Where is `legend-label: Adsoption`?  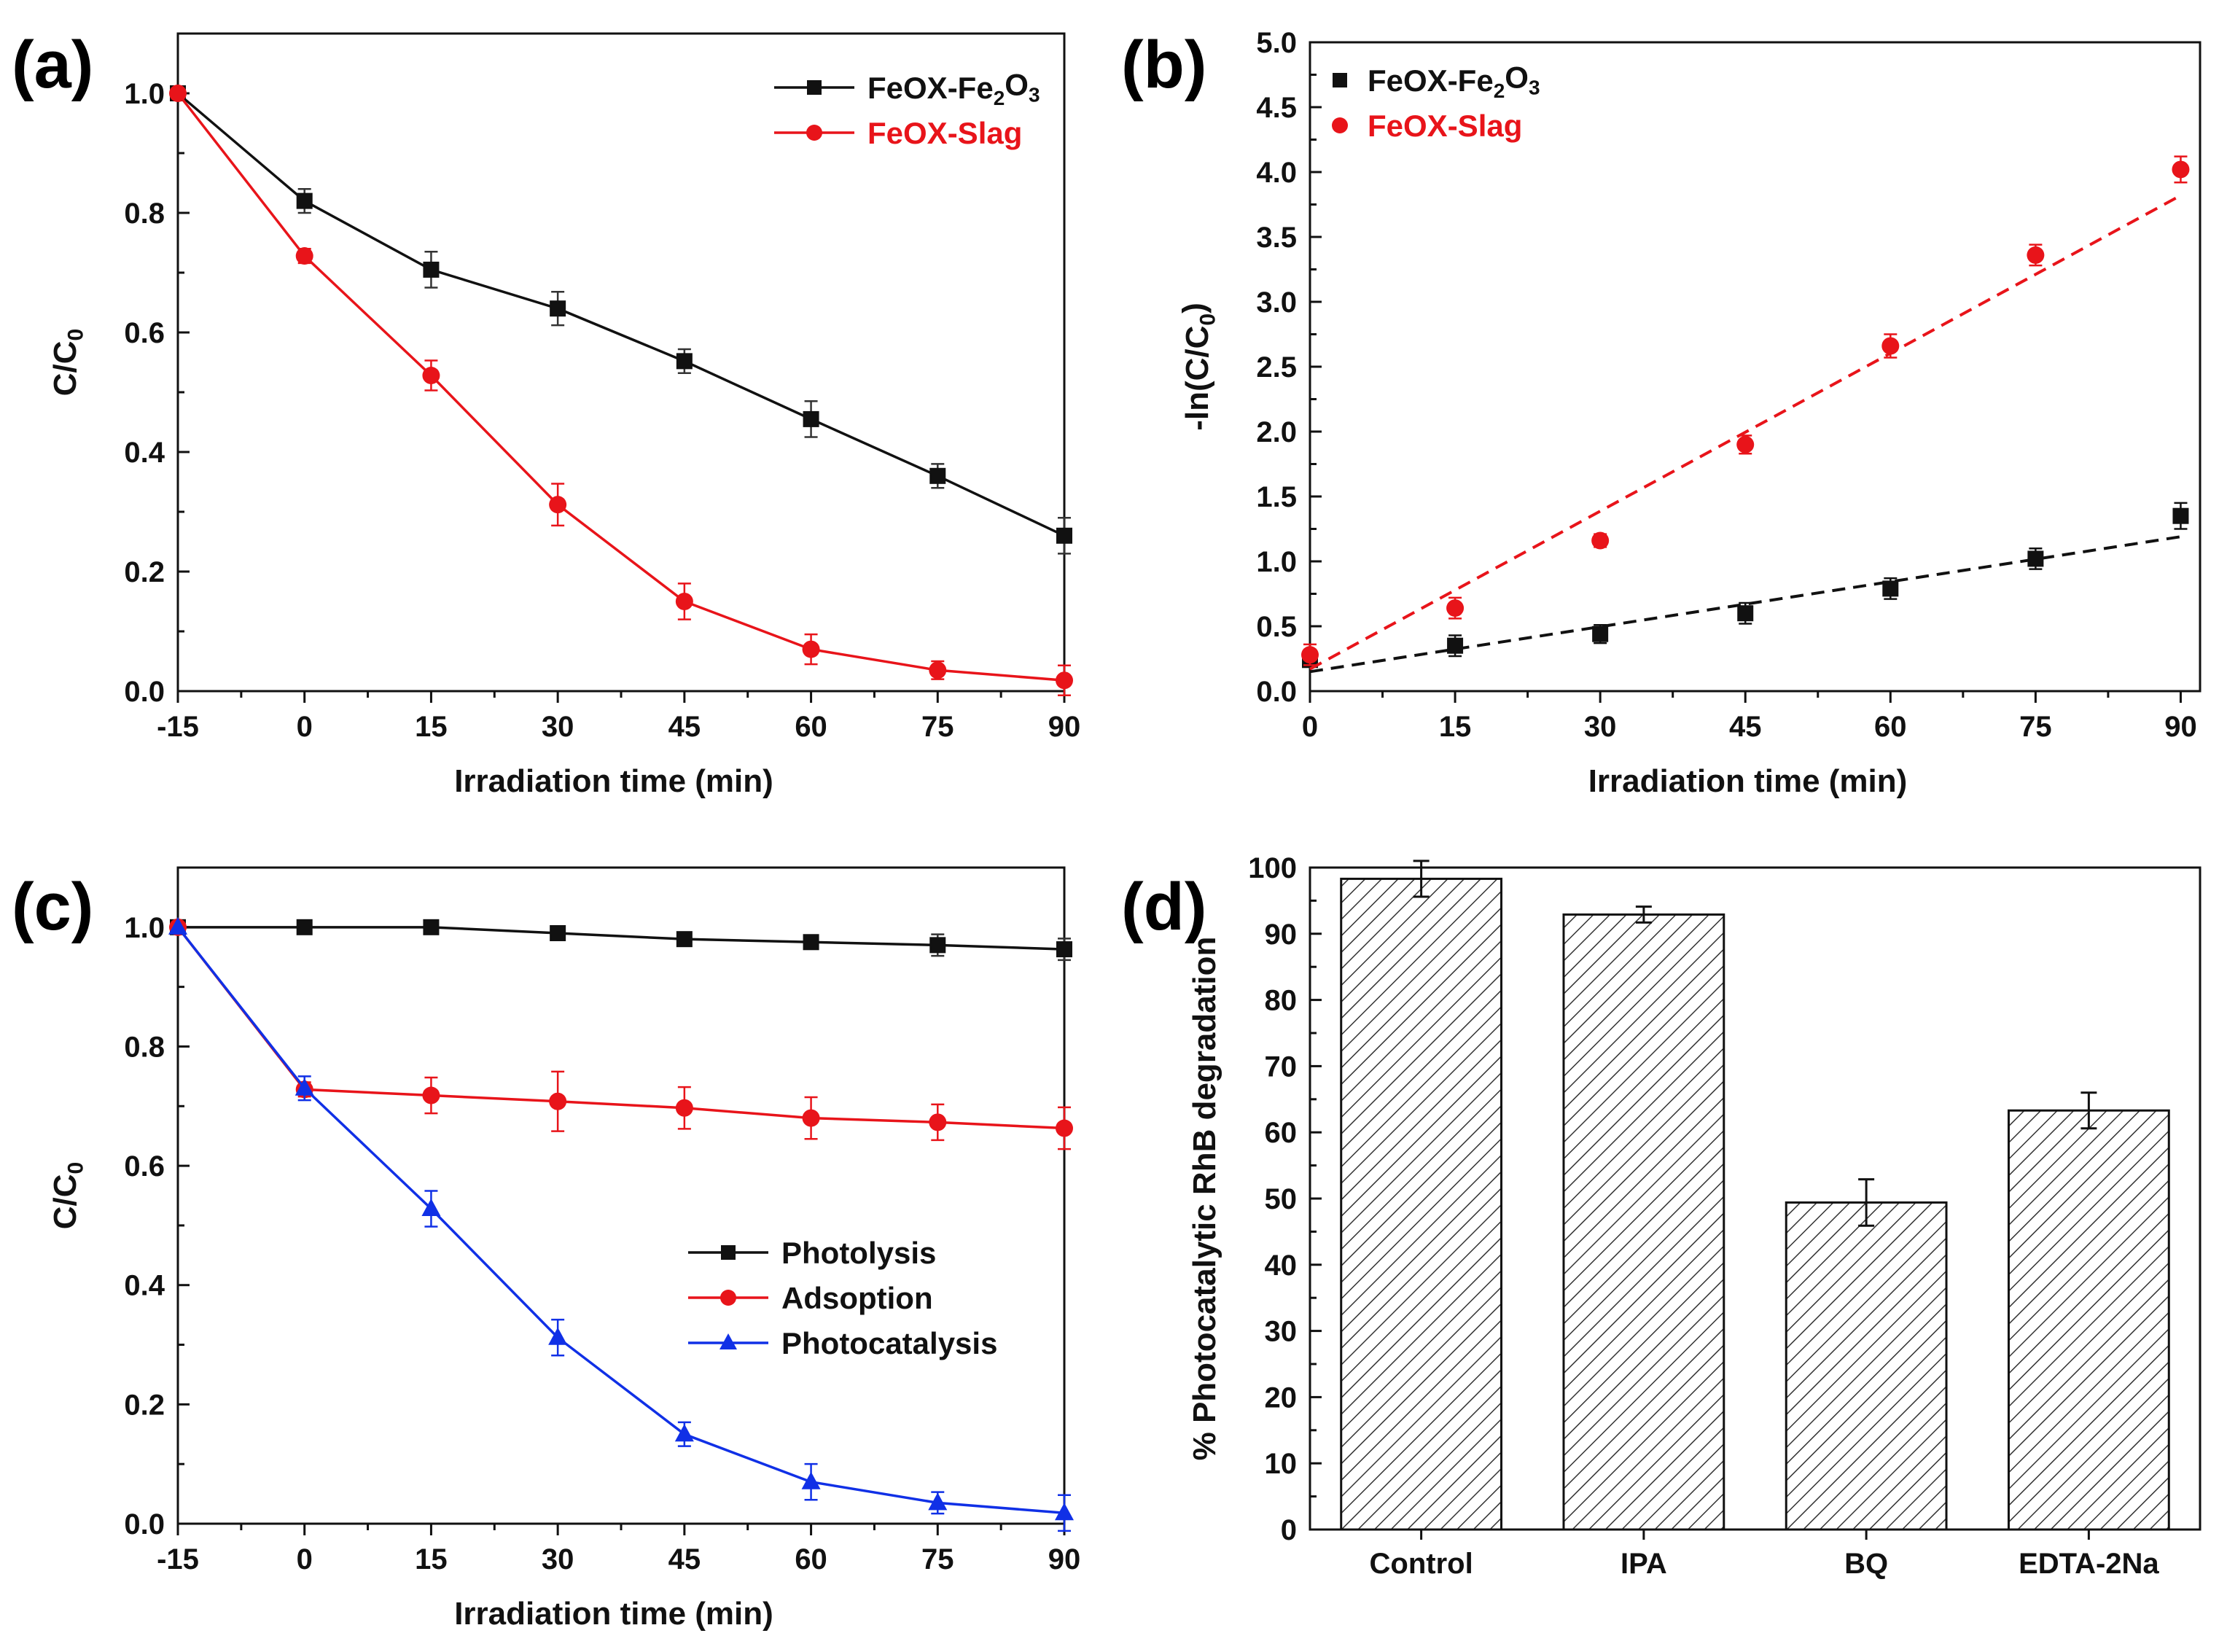 legend-label: Adsoption is located at coordinates (857, 1298).